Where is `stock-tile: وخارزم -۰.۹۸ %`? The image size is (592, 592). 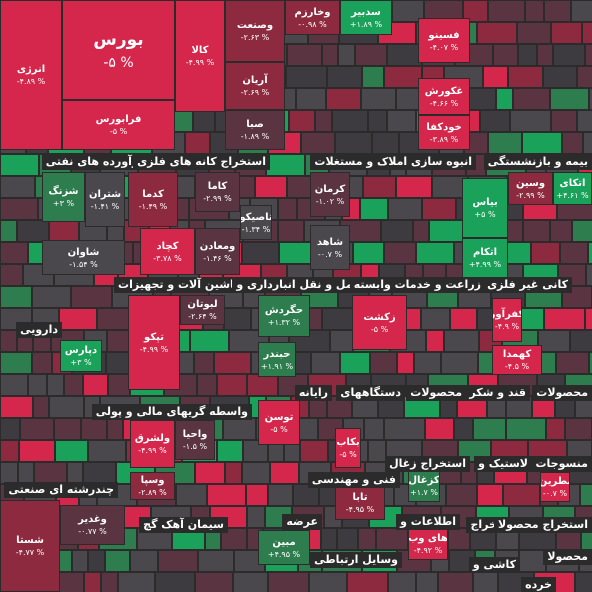
stock-tile: وخارزم -۰.۹۸ % is located at coordinates (312, 17).